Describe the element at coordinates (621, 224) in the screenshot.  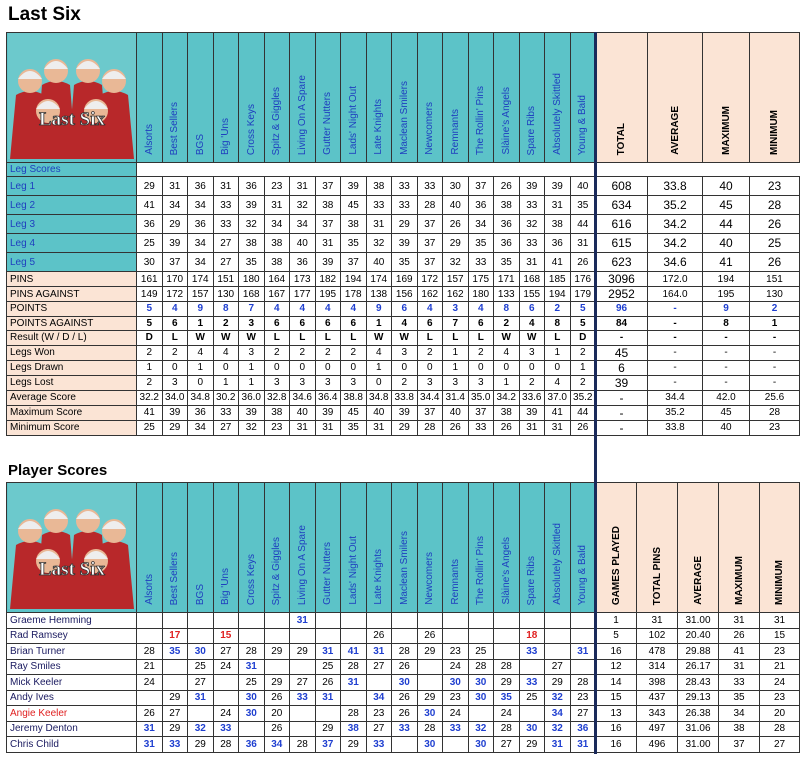
I see `summary-cell: 616` at that location.